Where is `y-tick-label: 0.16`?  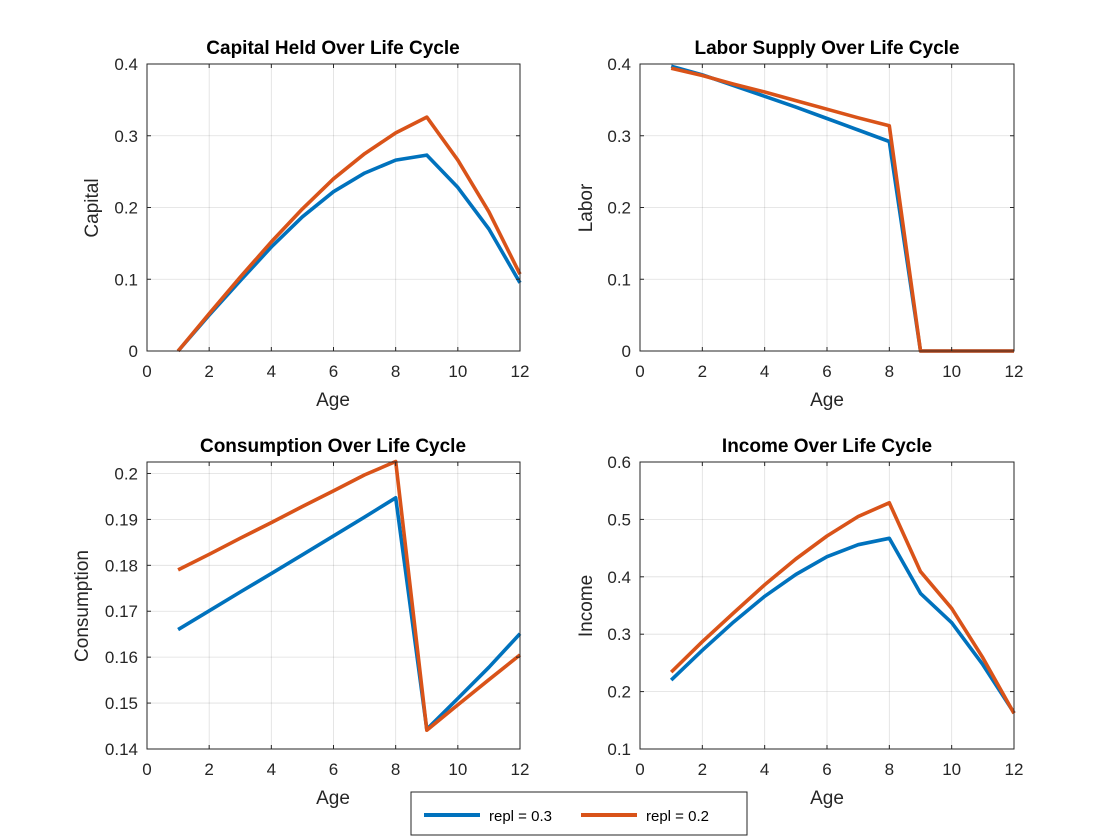
y-tick-label: 0.16 is located at coordinates (121, 657).